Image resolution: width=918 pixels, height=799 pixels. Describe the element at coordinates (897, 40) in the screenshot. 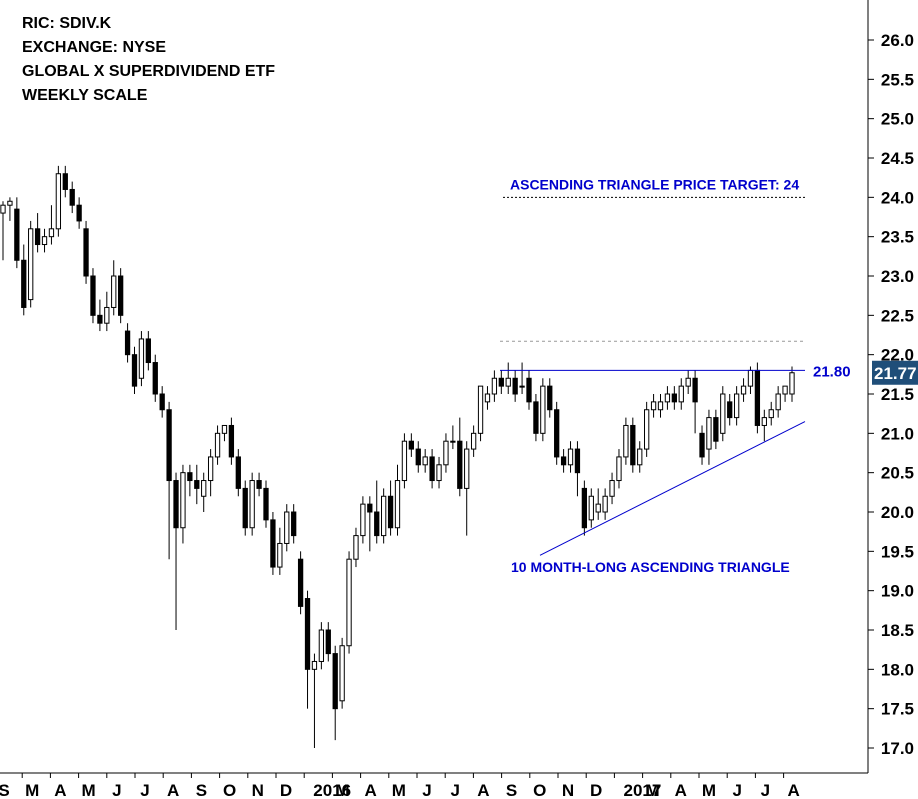

I see `y-tick-label: 26.0` at that location.